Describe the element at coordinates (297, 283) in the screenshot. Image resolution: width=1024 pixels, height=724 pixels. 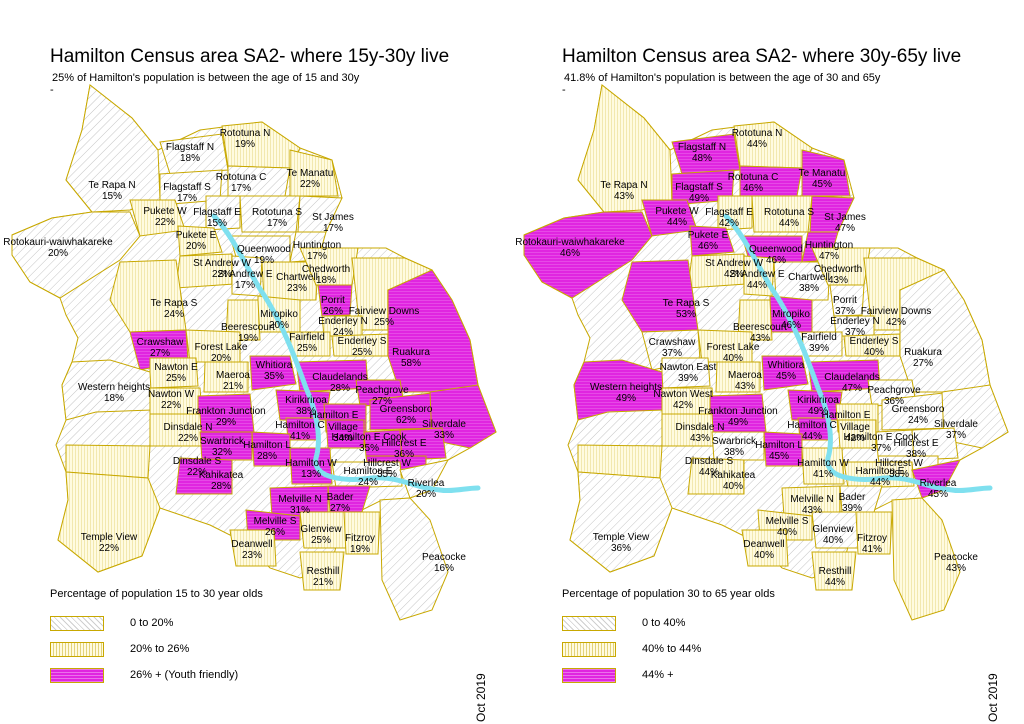
I see `area-label: Chartwell 23%` at that location.